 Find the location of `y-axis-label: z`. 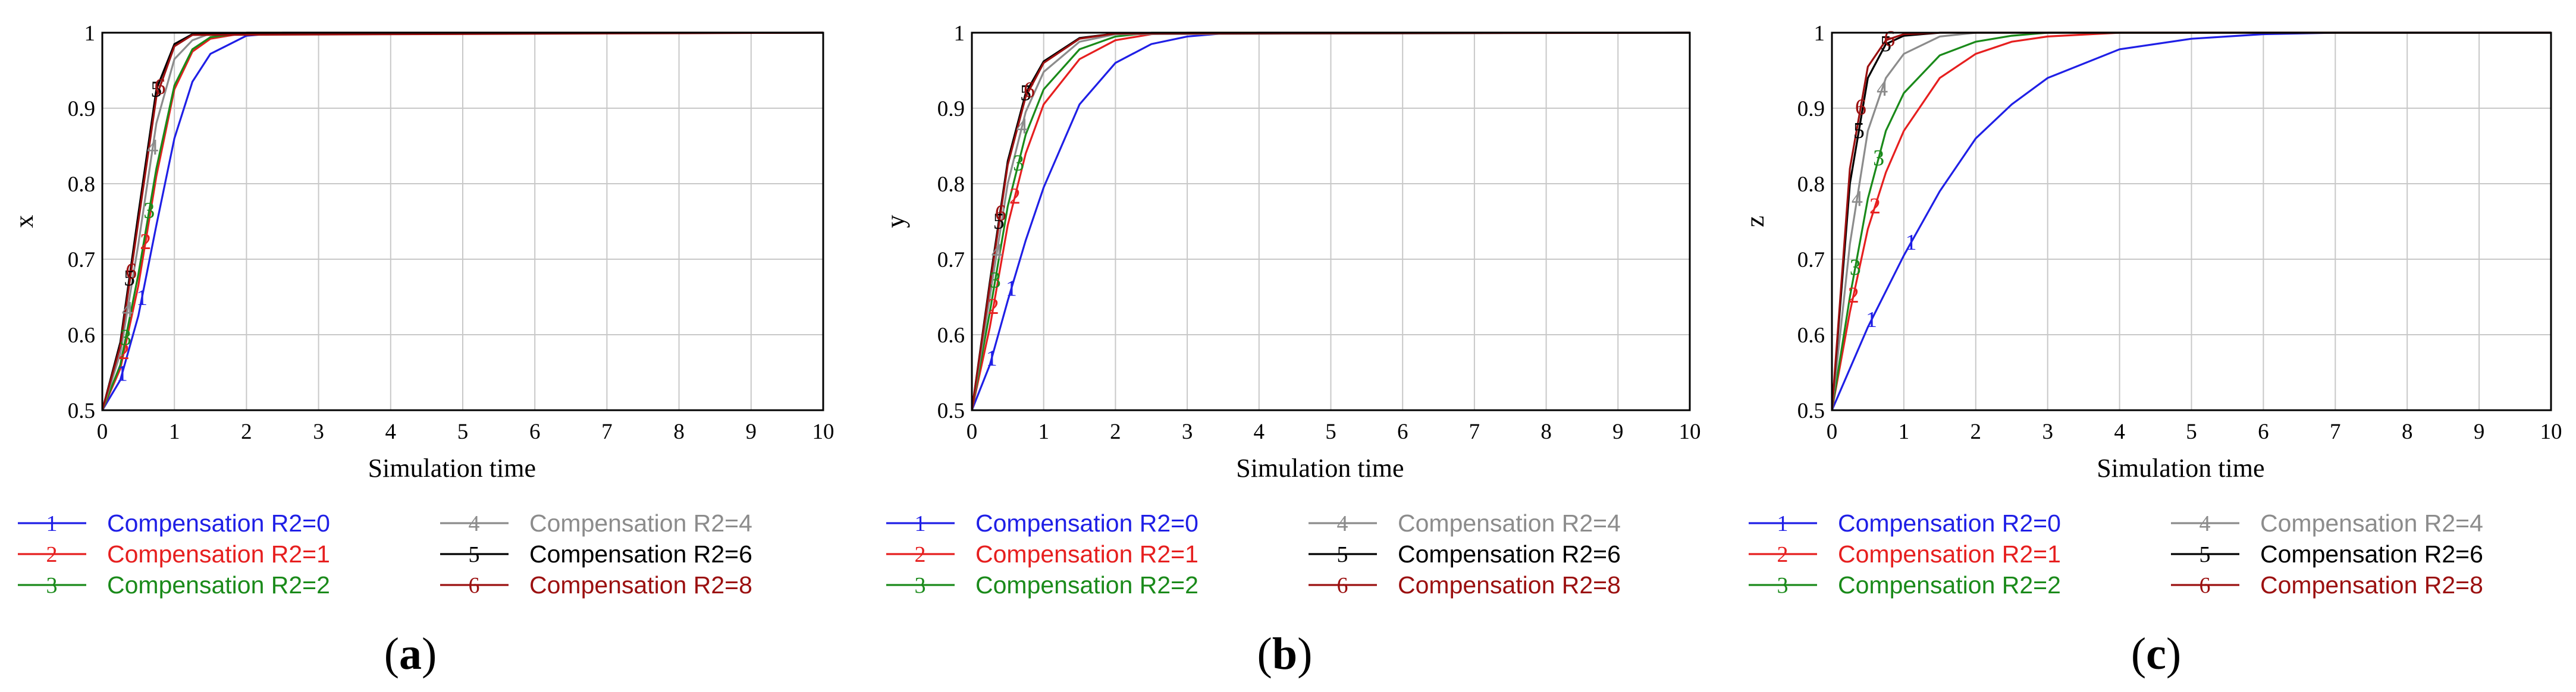

y-axis-label: z is located at coordinates (1754, 222).